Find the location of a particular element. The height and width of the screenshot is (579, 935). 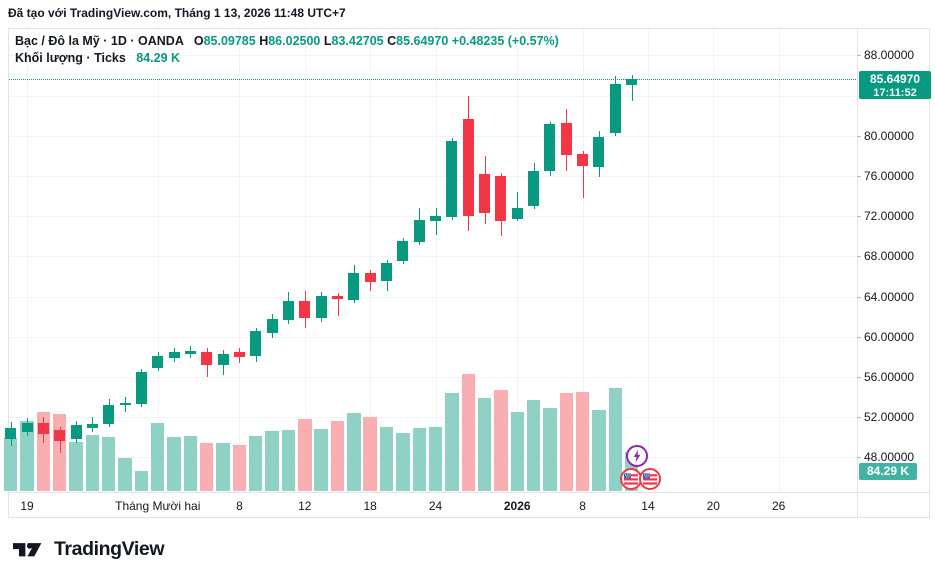

price-axis-label: 68.00000 is located at coordinates (889, 256).